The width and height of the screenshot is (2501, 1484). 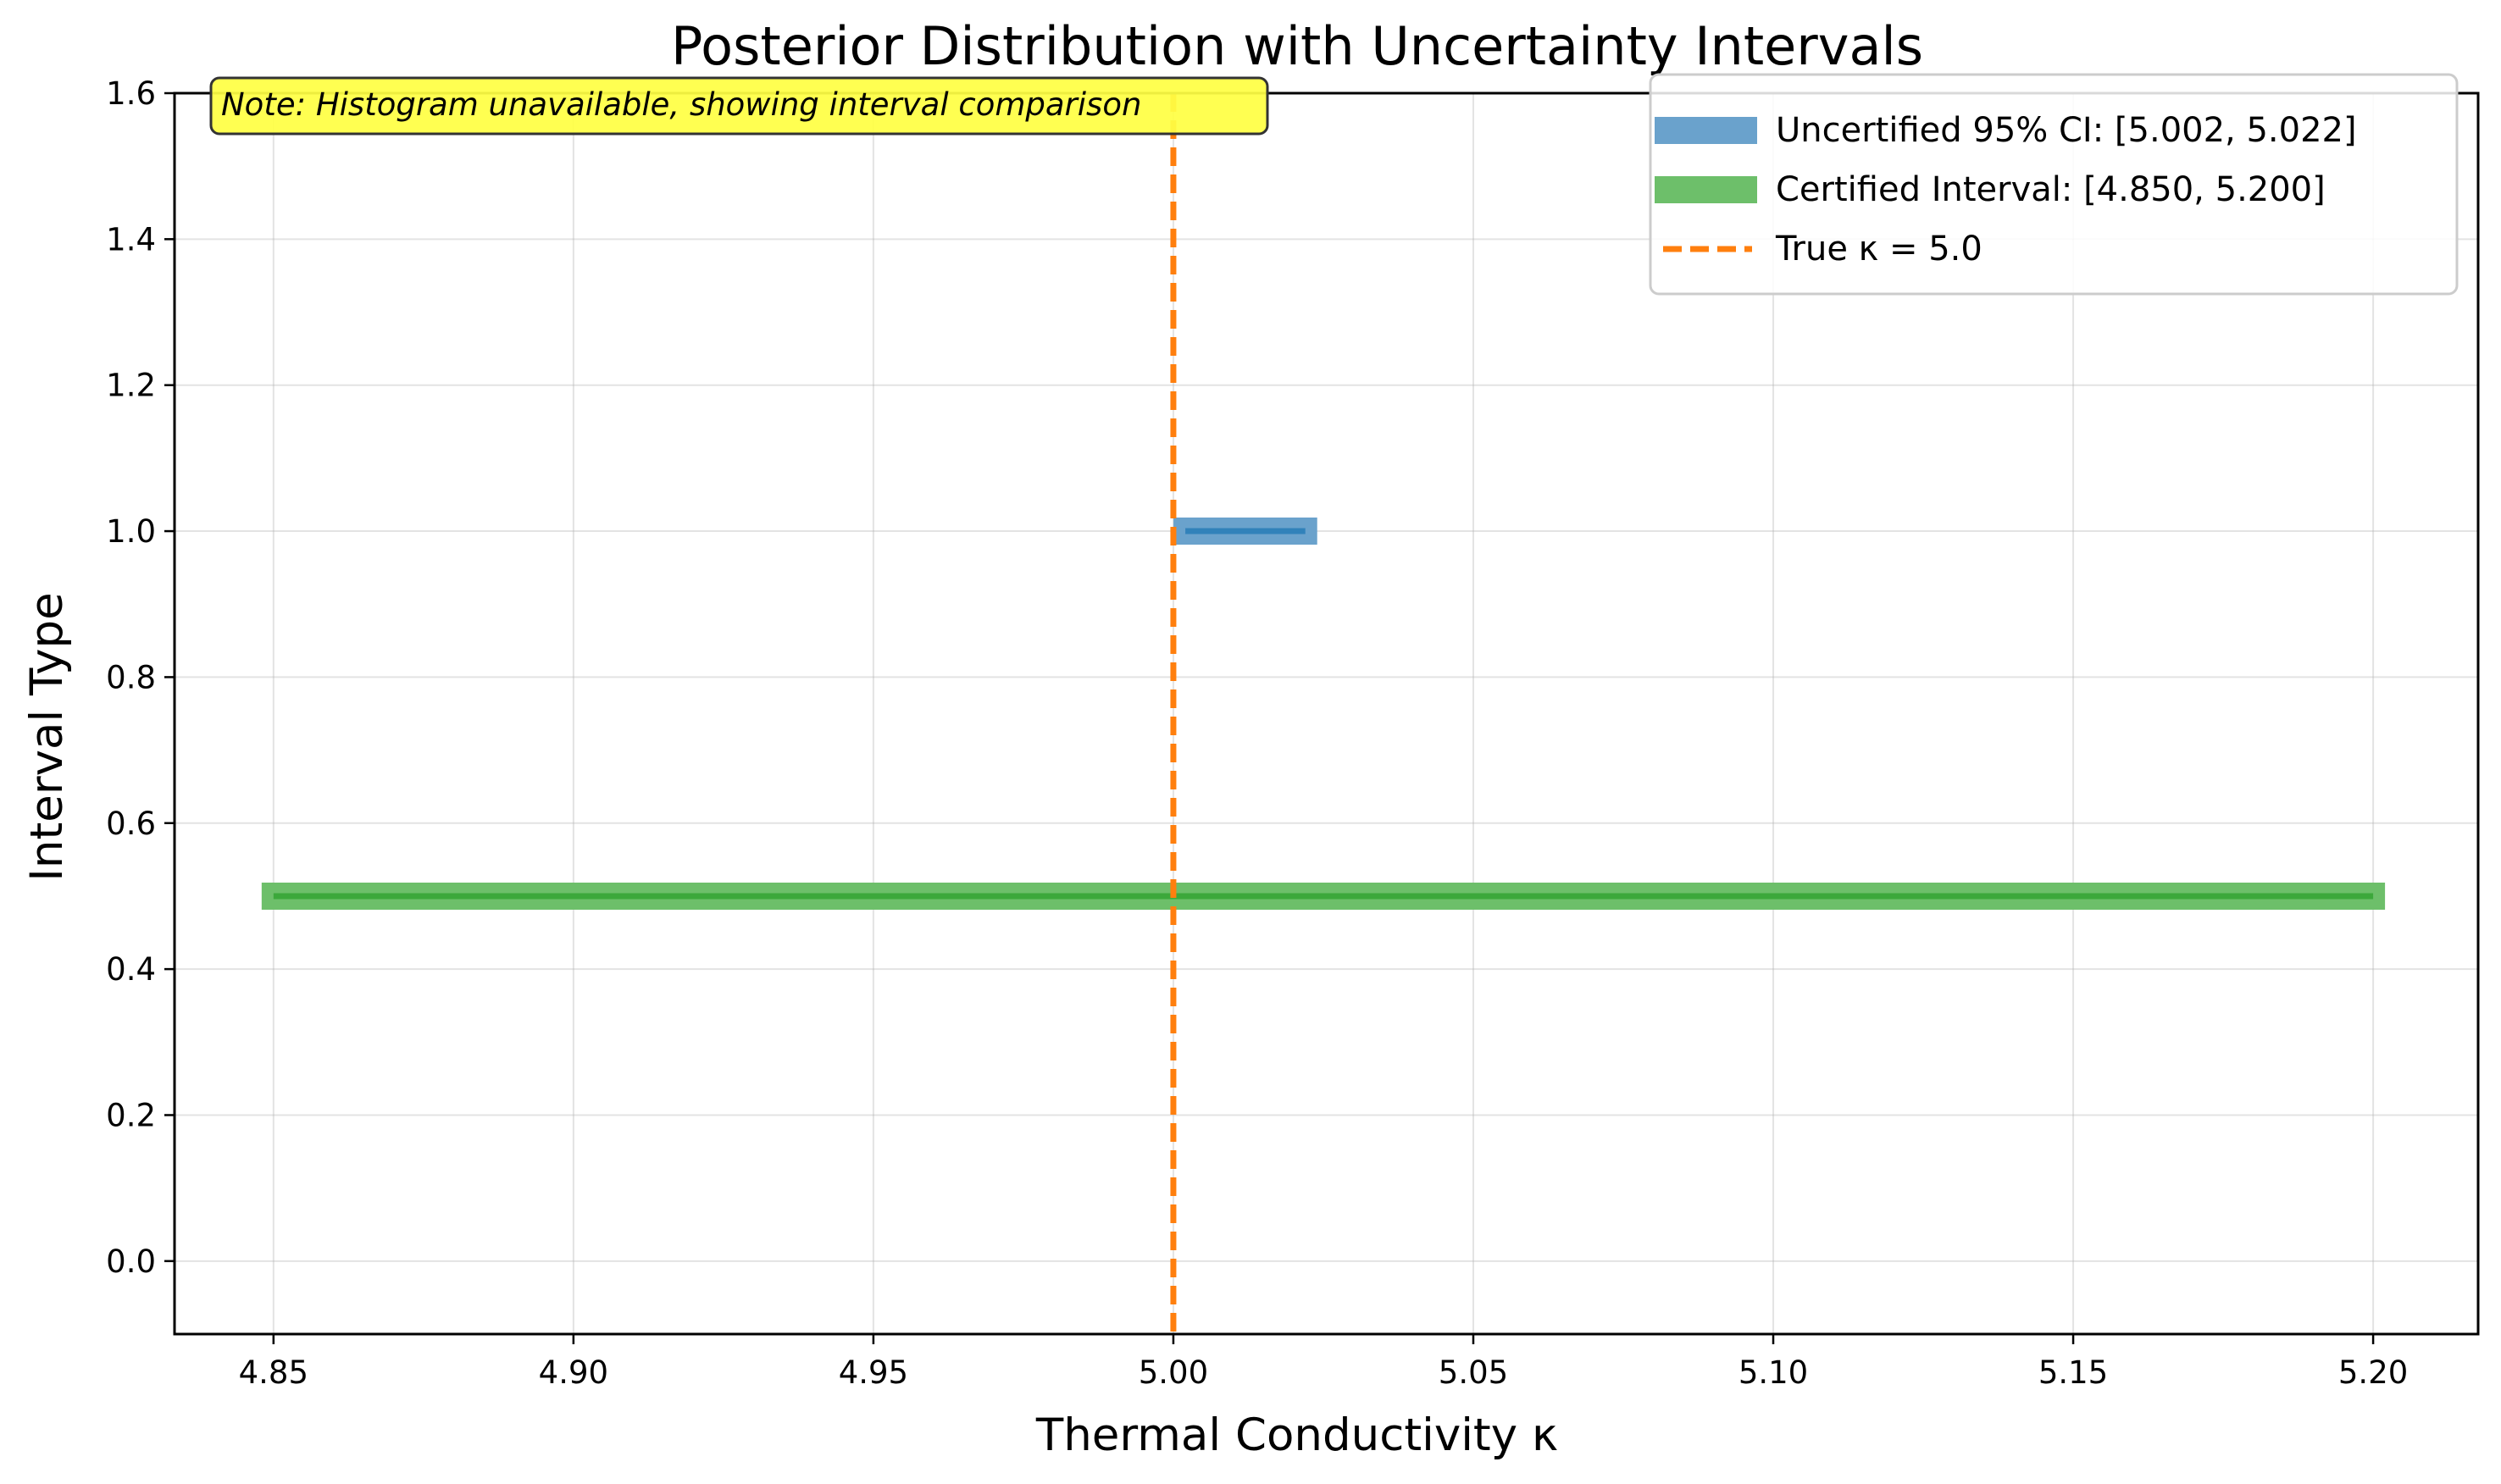 What do you see at coordinates (2066, 130) in the screenshot?
I see `legend-label: Uncertified 95% CI: [5.002, 5.022]` at bounding box center [2066, 130].